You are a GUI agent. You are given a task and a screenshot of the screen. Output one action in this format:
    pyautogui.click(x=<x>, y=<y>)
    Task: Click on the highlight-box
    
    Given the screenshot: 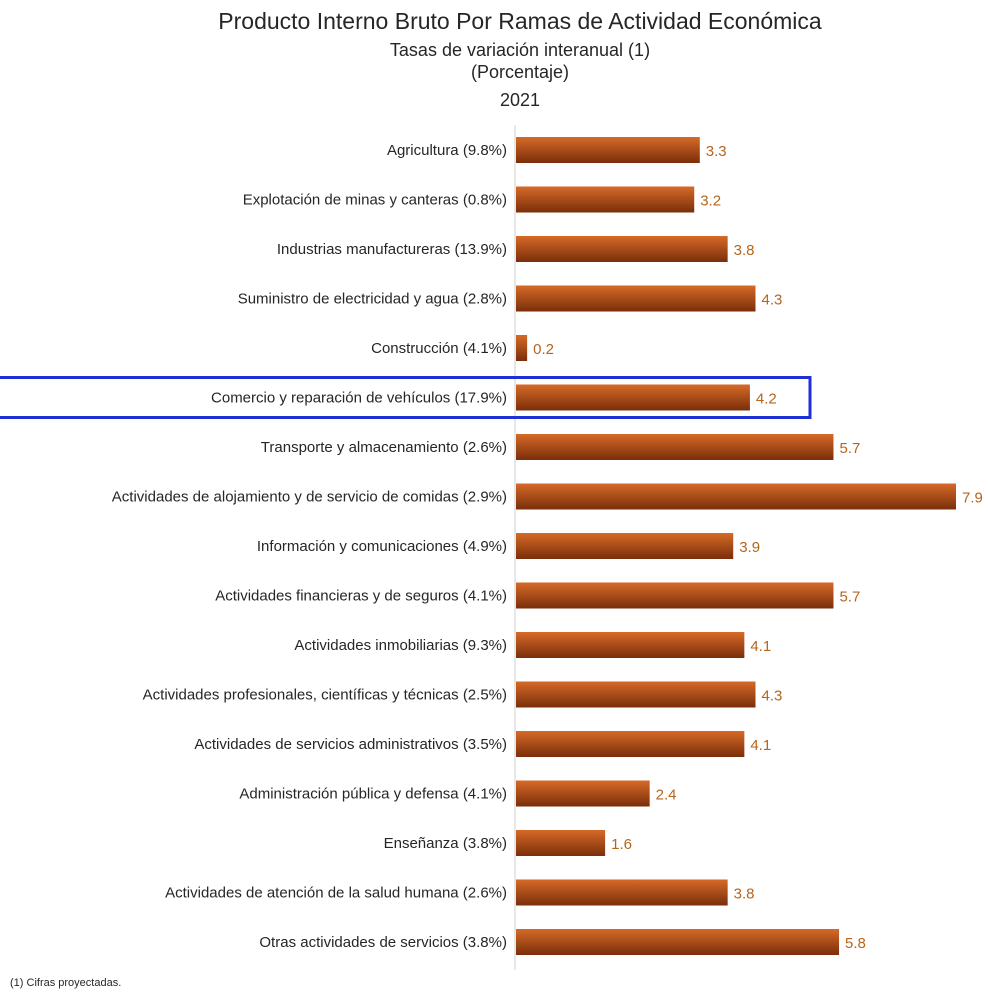 What is the action you would take?
    pyautogui.click(x=406, y=397)
    